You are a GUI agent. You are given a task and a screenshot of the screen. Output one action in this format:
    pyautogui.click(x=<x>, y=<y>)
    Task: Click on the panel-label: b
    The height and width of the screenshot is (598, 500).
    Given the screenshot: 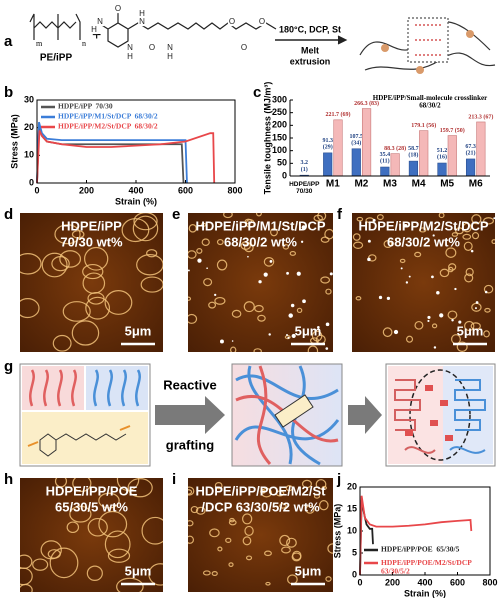 What is the action you would take?
    pyautogui.click(x=8, y=92)
    